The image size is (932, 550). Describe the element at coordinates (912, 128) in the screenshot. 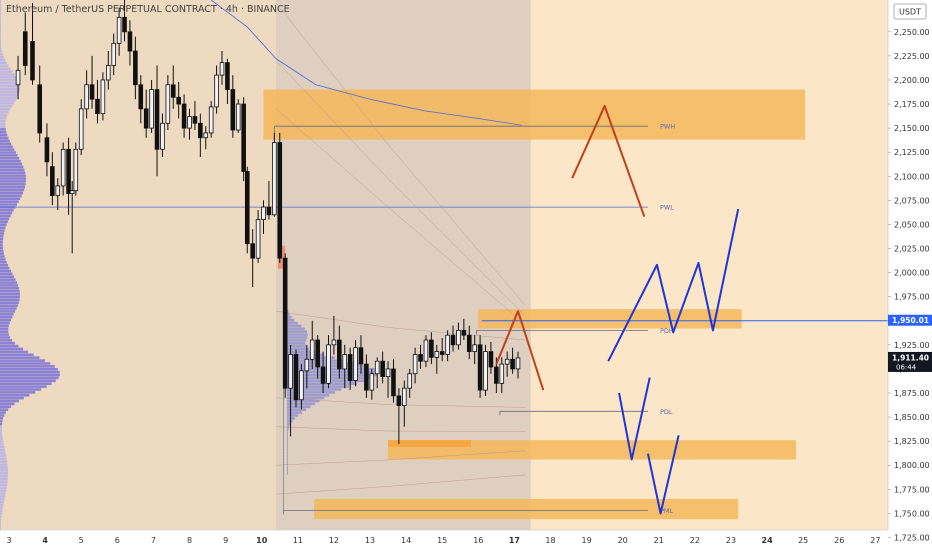

I see `price-tick-label: 2,150.00` at that location.